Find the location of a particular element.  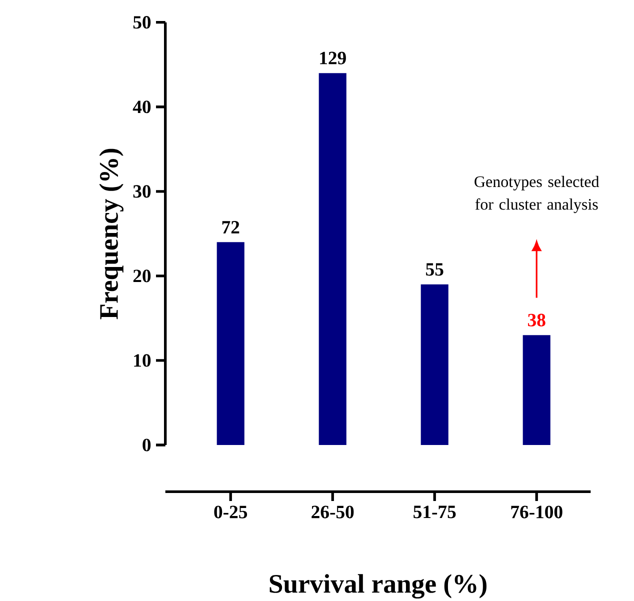

x-tick-label: 76-100 is located at coordinates (536, 512).